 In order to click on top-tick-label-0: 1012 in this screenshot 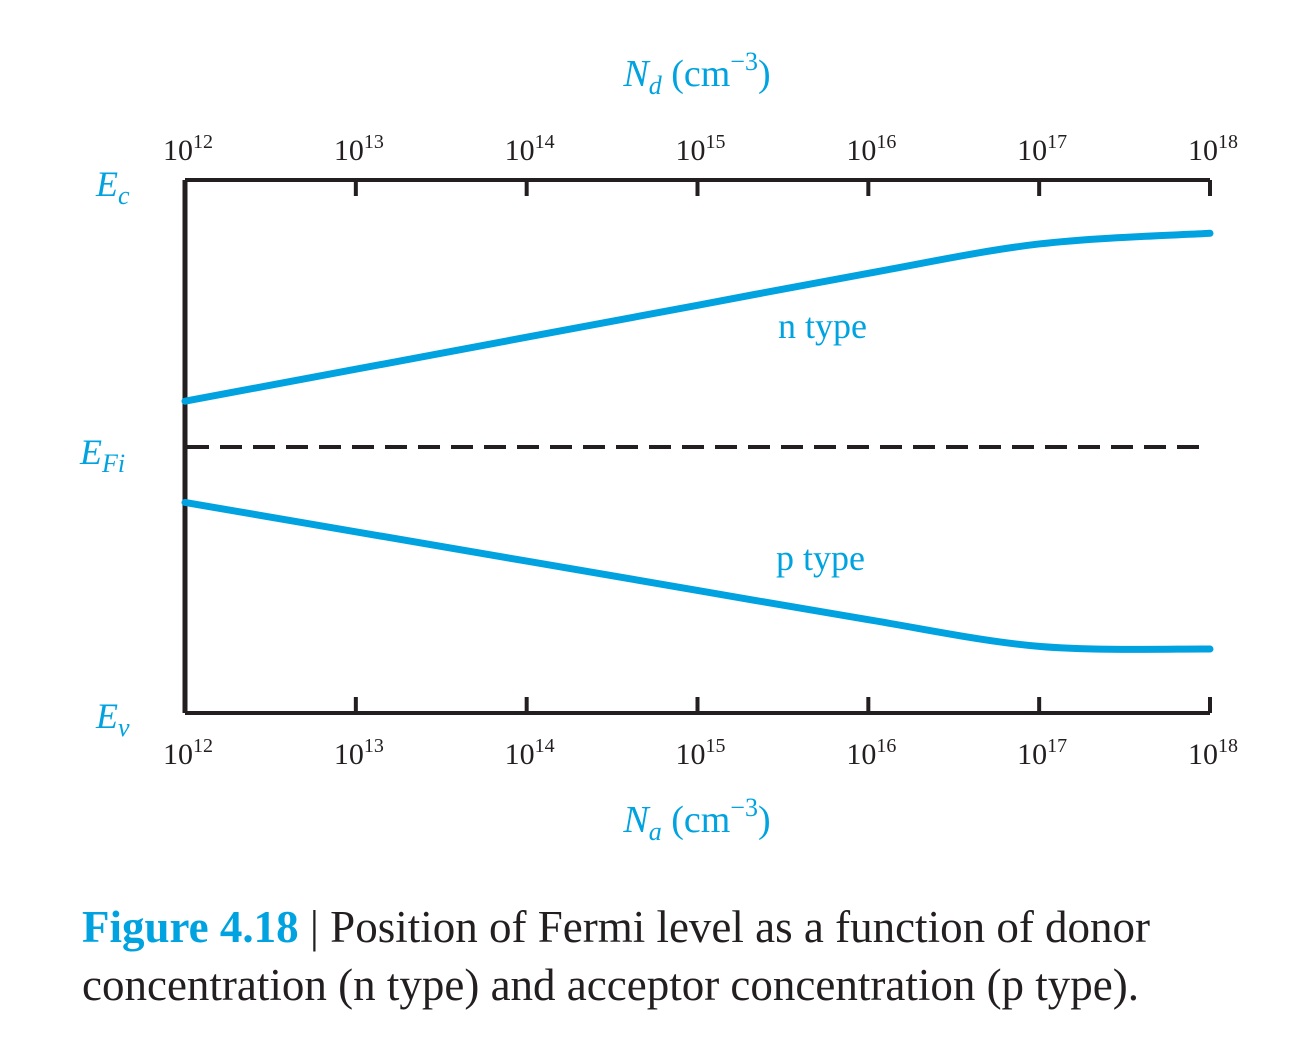, I will do `click(188, 149)`.